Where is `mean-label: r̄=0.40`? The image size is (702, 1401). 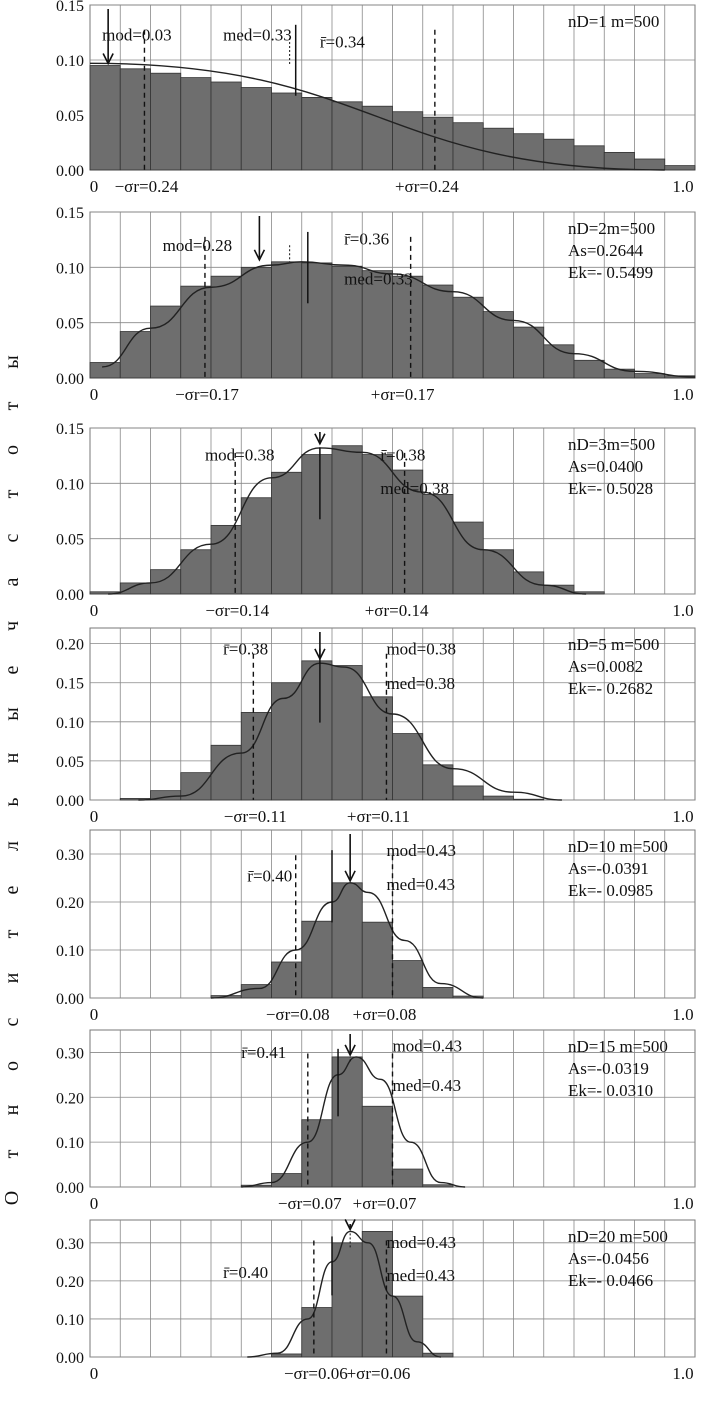
mean-label: r̄=0.40 is located at coordinates (245, 1272).